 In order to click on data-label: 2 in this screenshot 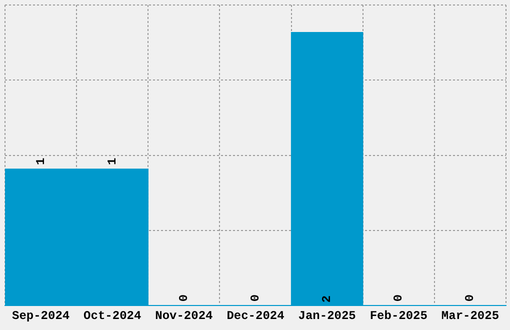, I will do `click(327, 299)`.